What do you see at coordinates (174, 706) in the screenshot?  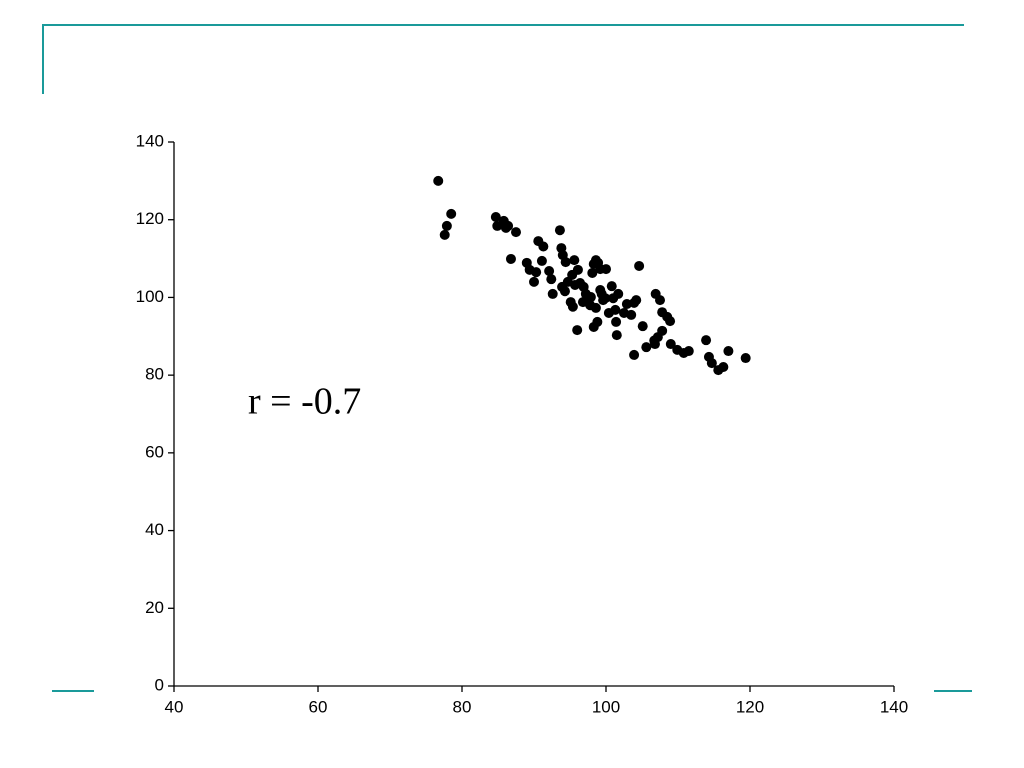 I see `x-tick-label: 40` at bounding box center [174, 706].